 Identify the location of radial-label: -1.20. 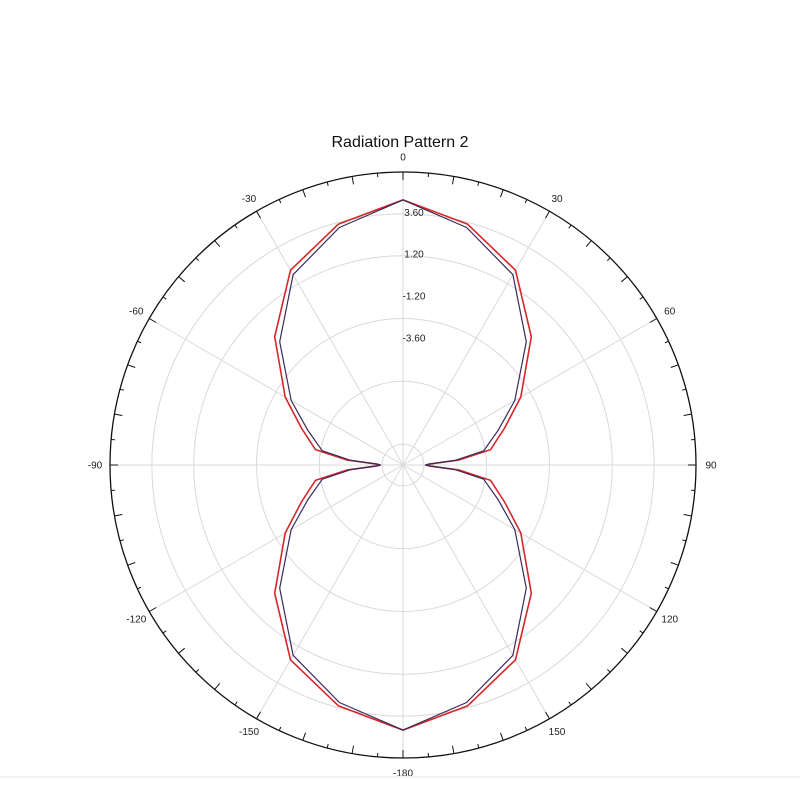
(414, 297).